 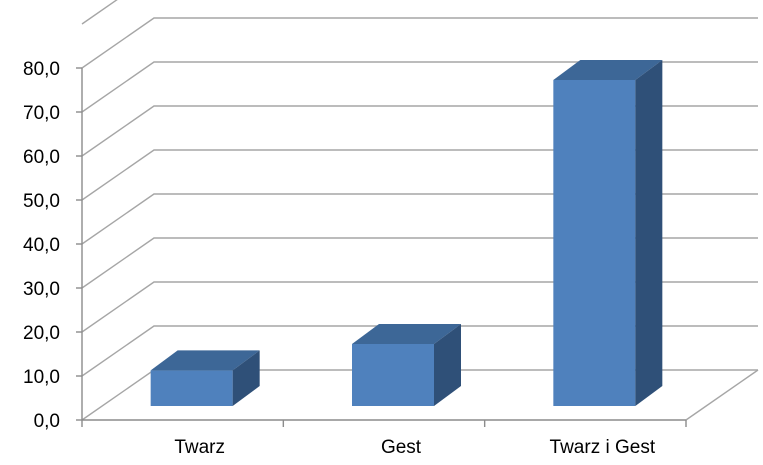 I want to click on y-tick-label: 40,0, so click(x=41, y=245).